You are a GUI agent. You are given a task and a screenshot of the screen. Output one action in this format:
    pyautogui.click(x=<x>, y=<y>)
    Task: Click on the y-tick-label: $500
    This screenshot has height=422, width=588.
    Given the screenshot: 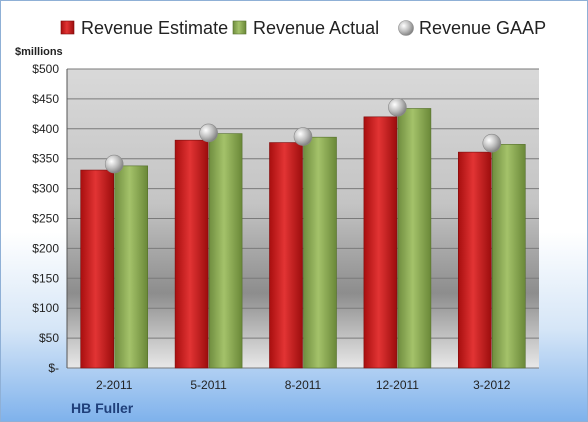 What is the action you would take?
    pyautogui.click(x=45, y=69)
    